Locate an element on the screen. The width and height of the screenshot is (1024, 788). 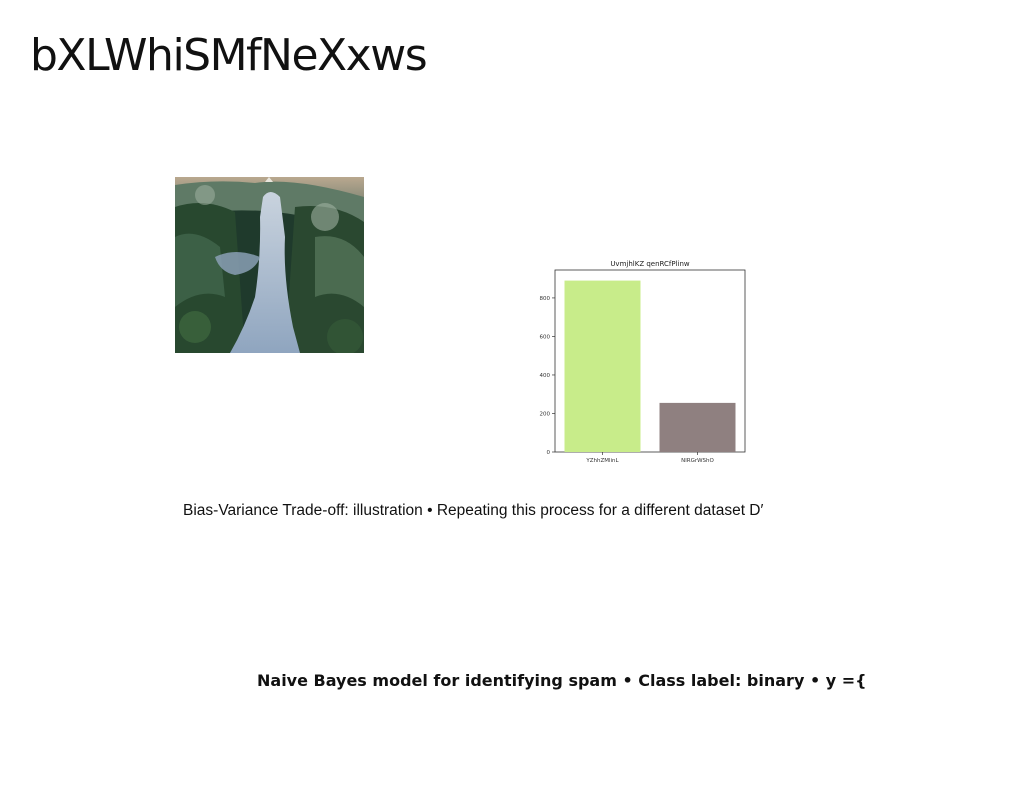
x-axis: YZhhZMlinL NlRGrWShO is located at coordinates (650, 458).